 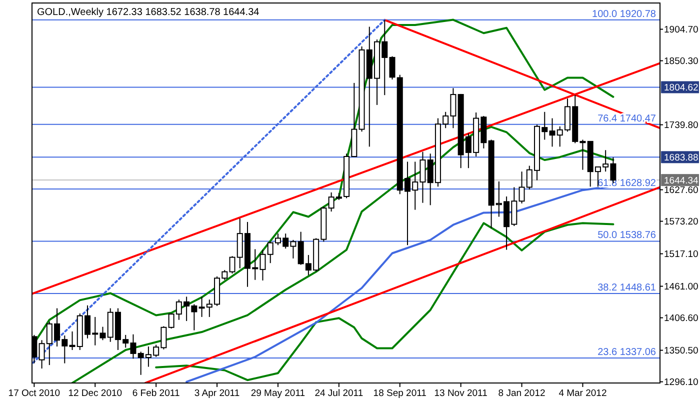 I want to click on x-tick-label: 6 Feb 2011, so click(x=156, y=393).